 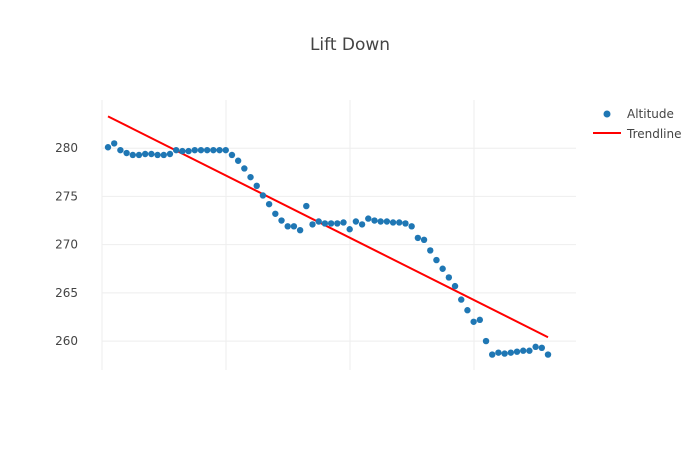 I want to click on legend-marker-altitude, so click(x=607, y=114).